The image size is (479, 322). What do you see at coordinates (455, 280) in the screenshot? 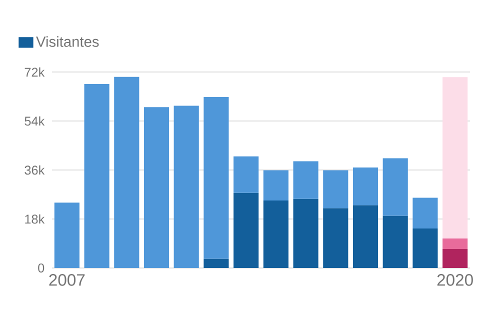
I see `x-tick-label: 2020` at bounding box center [455, 280].